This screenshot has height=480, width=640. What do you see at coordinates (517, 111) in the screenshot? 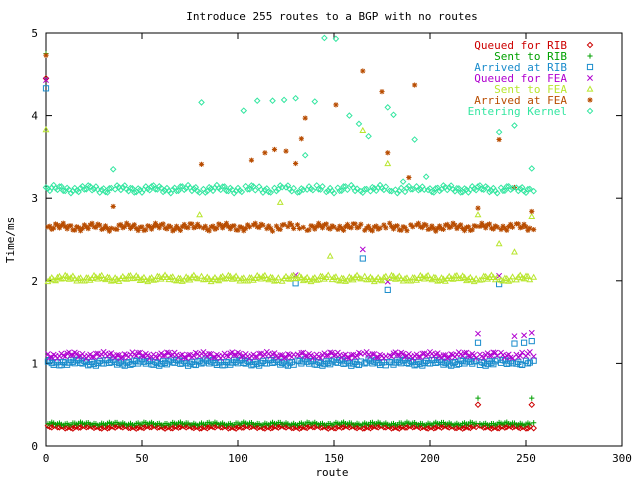
I see `legend-label: Entering Kernel` at bounding box center [517, 111].